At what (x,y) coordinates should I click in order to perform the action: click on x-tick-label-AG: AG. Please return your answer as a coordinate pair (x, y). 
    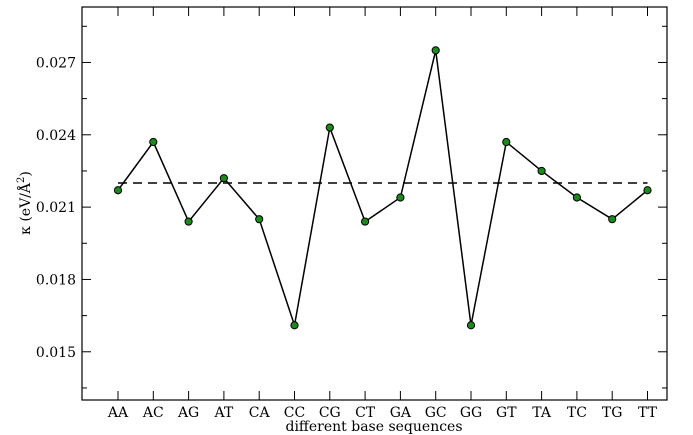
    Looking at the image, I should click on (188, 413).